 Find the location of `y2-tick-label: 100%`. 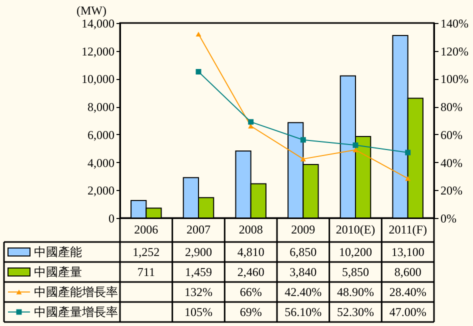

y2-tick-label: 100% is located at coordinates (454, 79).